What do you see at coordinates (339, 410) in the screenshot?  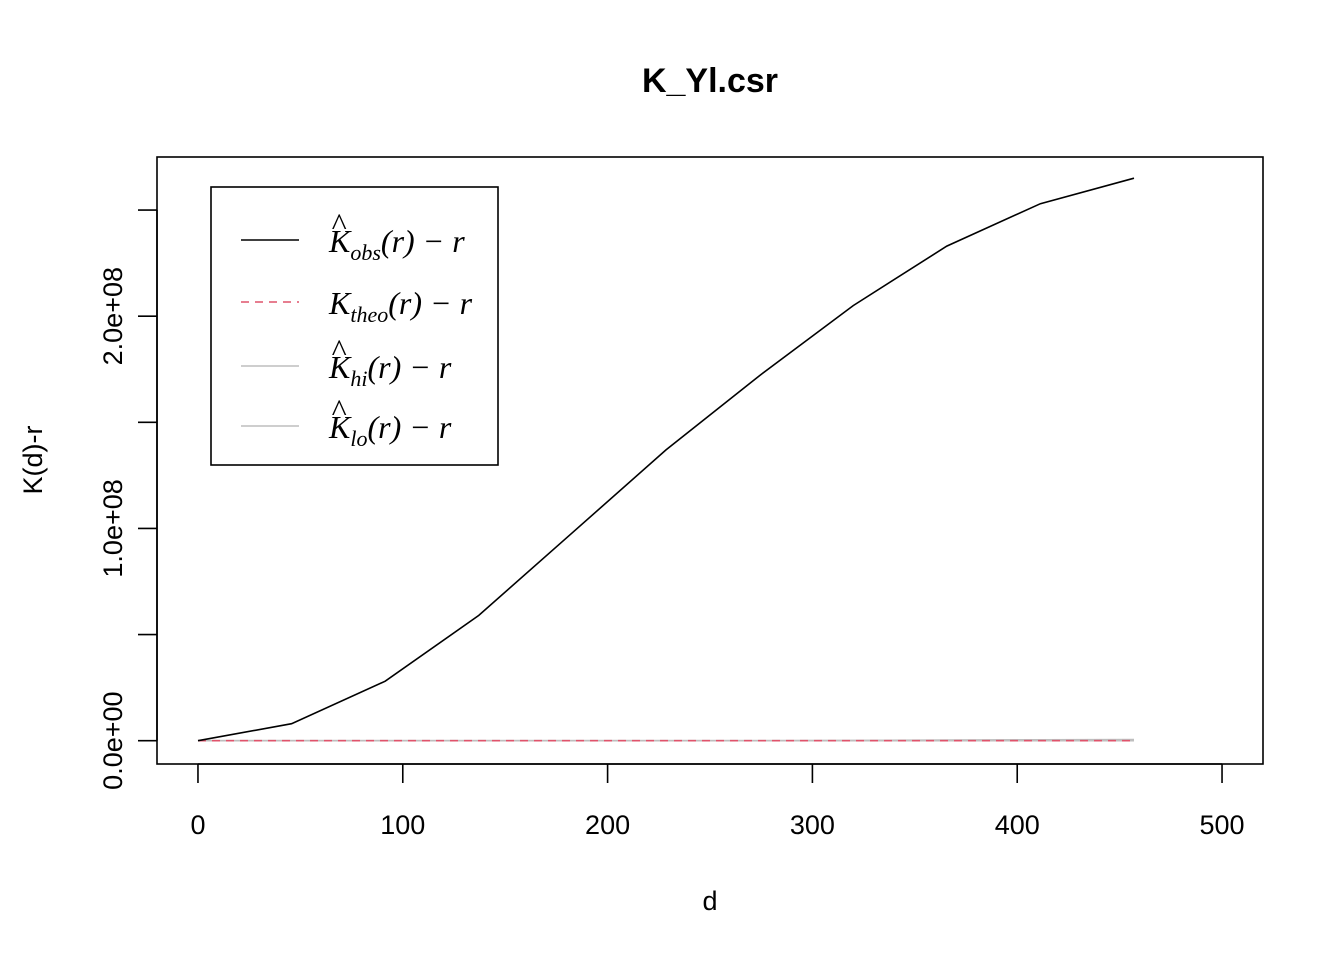 I see `legend-hat-lo: ^` at bounding box center [339, 410].